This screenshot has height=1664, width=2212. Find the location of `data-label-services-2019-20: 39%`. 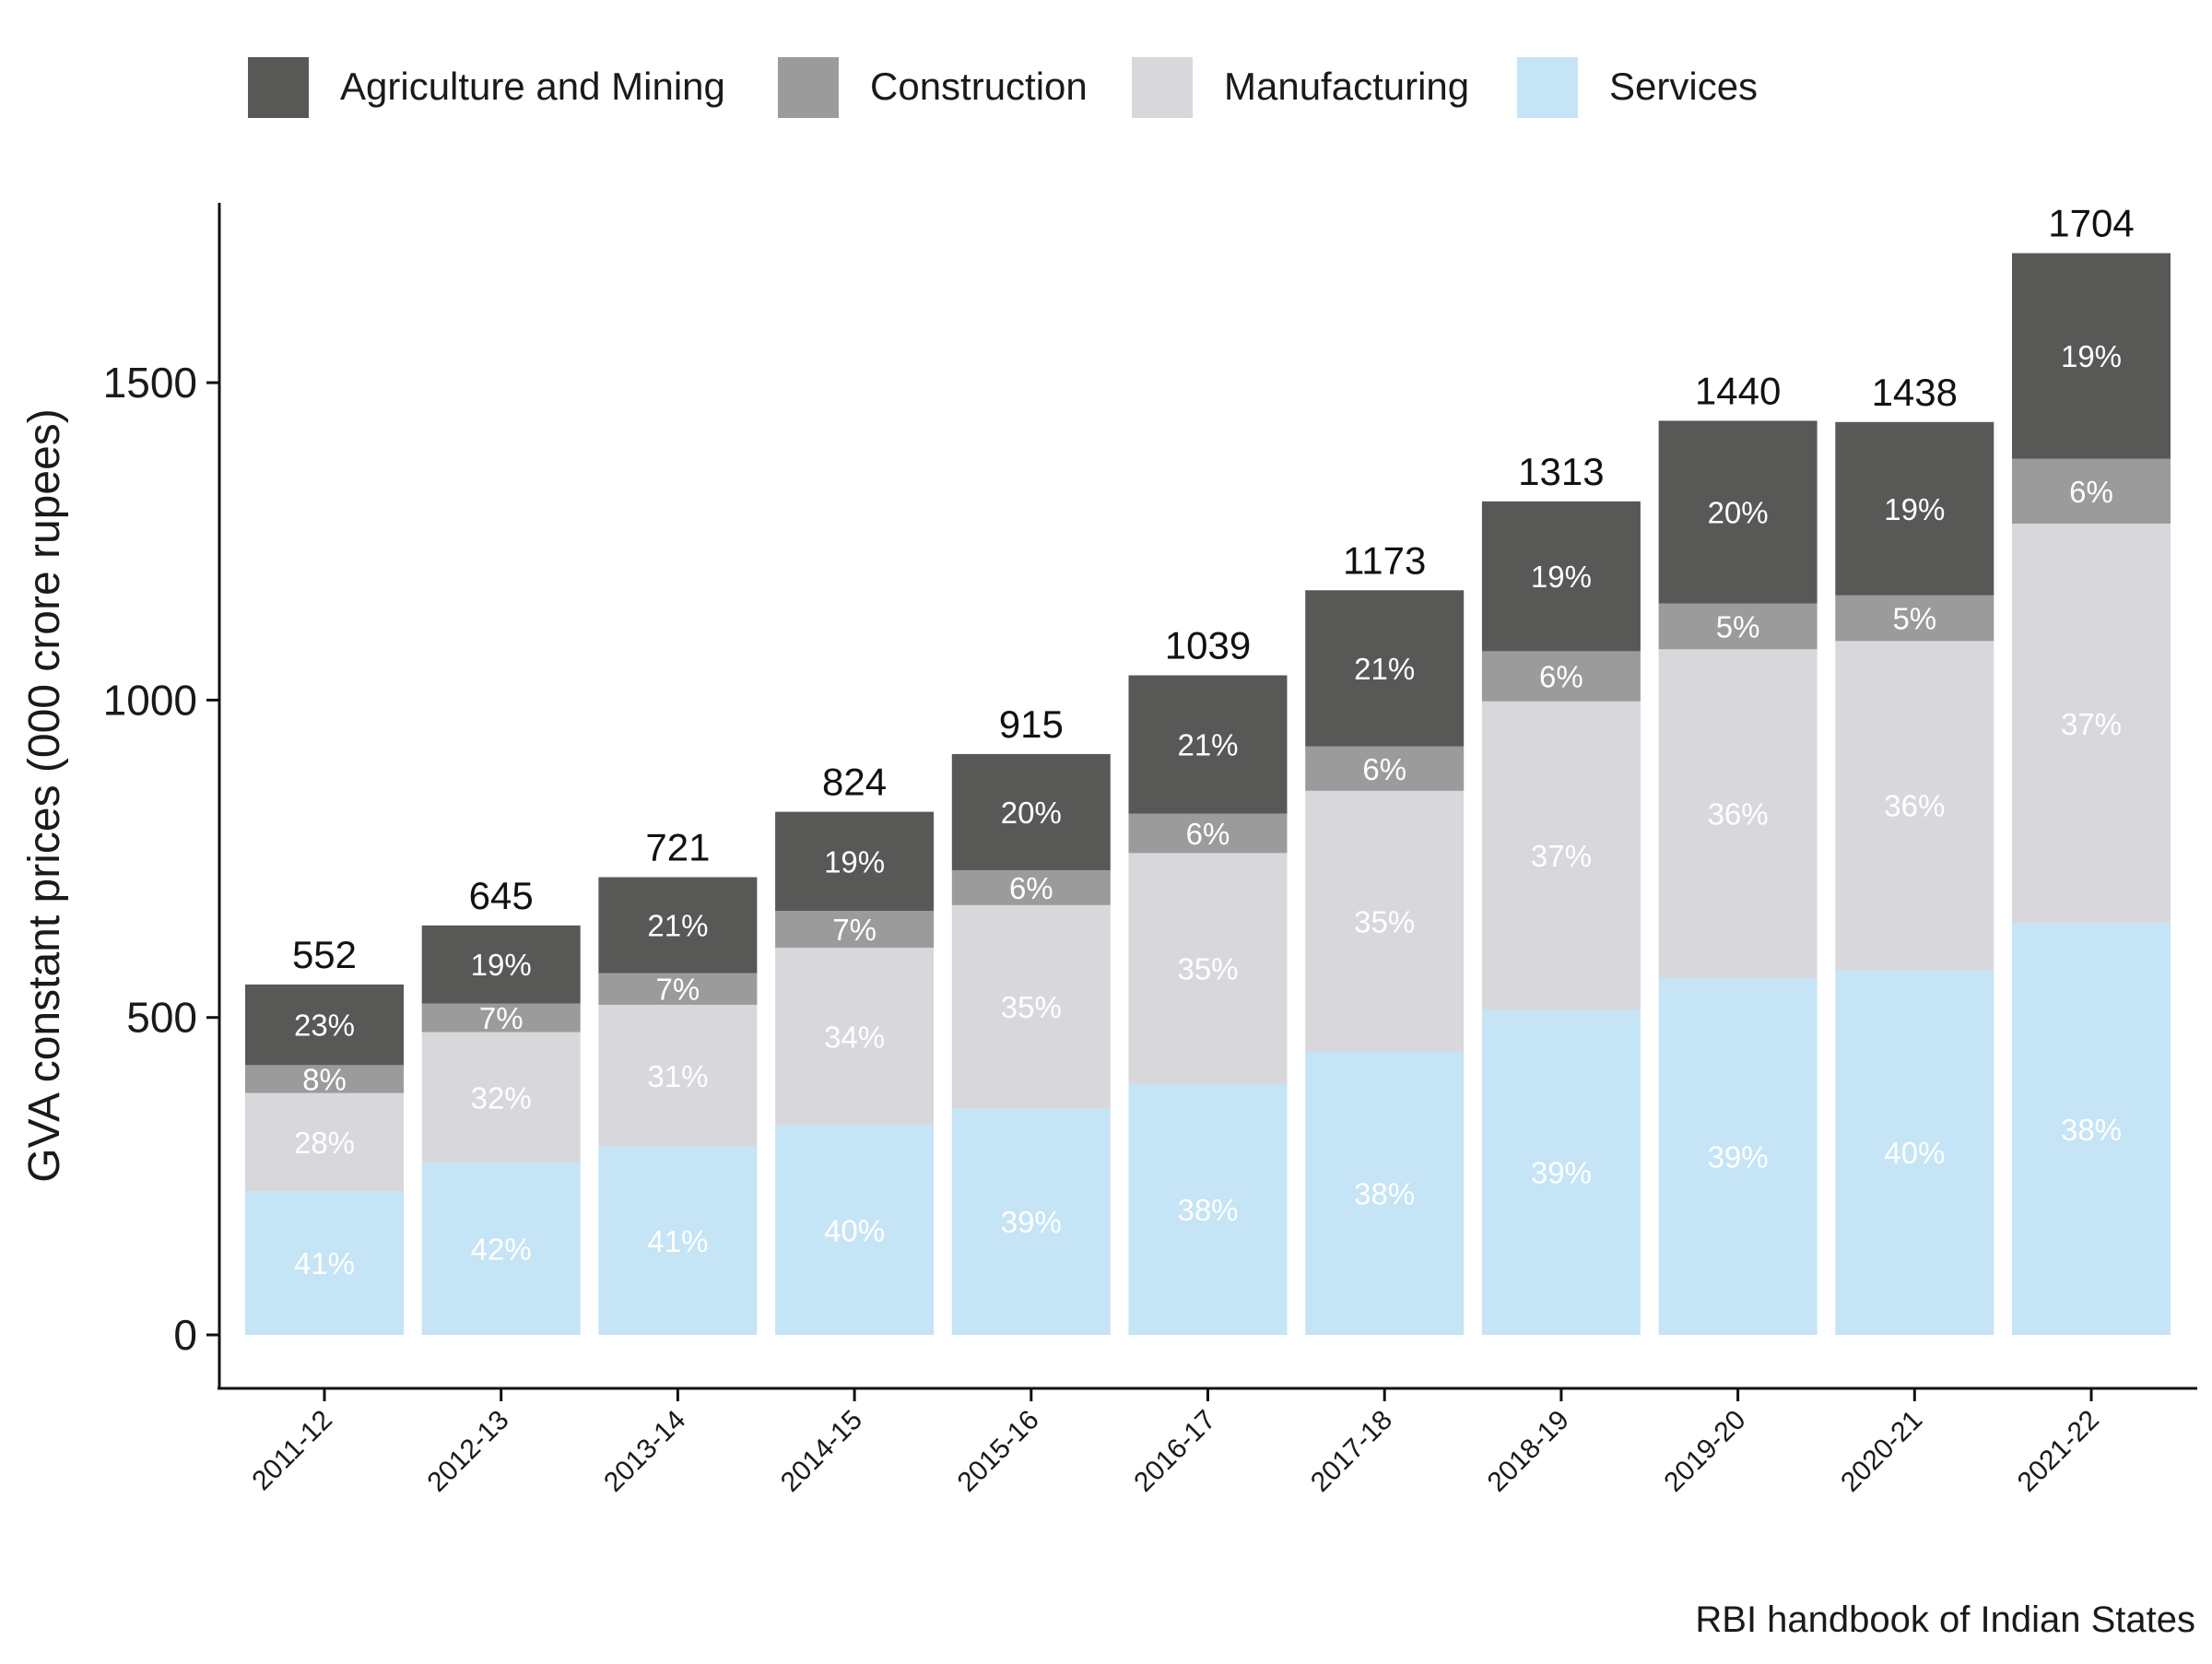

data-label-services-2019-20: 39% is located at coordinates (1738, 1157).